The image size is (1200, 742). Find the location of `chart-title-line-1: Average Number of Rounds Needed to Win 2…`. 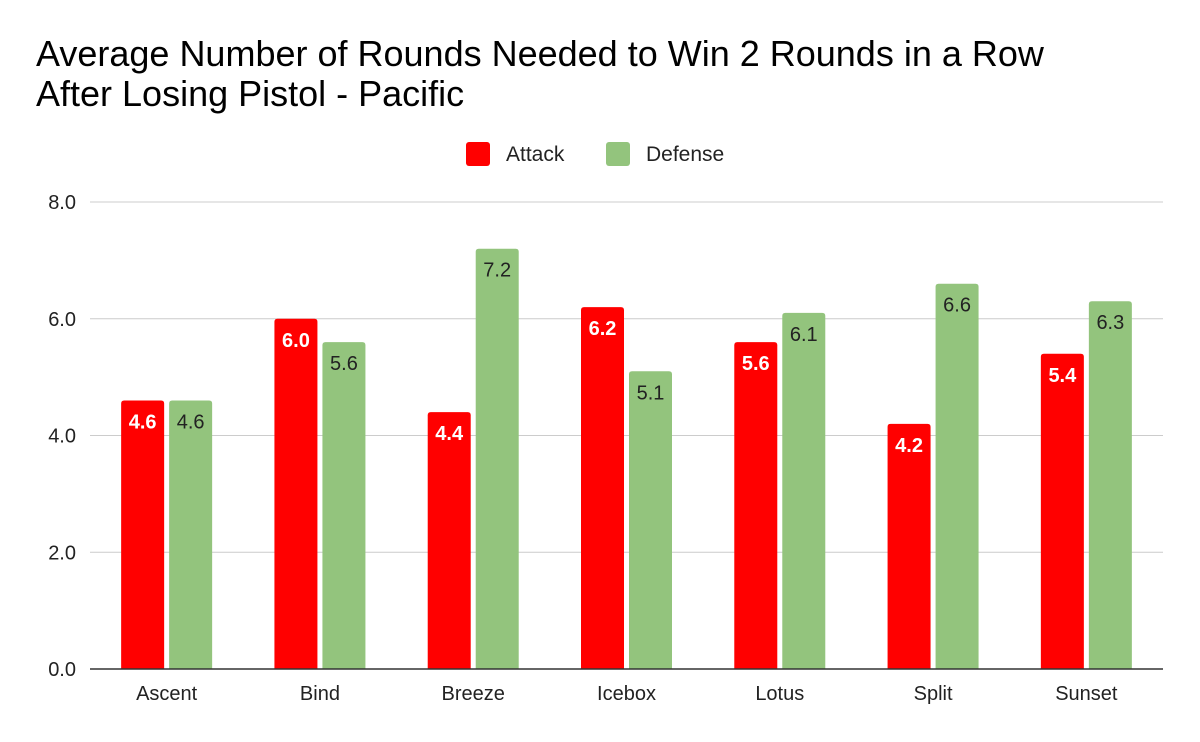

chart-title-line-1: Average Number of Rounds Needed to Win 2… is located at coordinates (540, 53).